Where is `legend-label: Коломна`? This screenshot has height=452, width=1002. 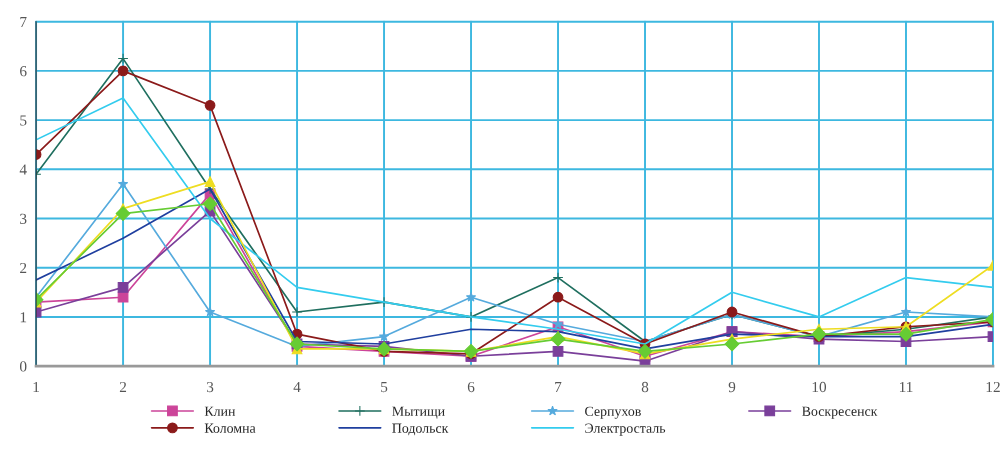
legend-label: Коломна is located at coordinates (230, 428).